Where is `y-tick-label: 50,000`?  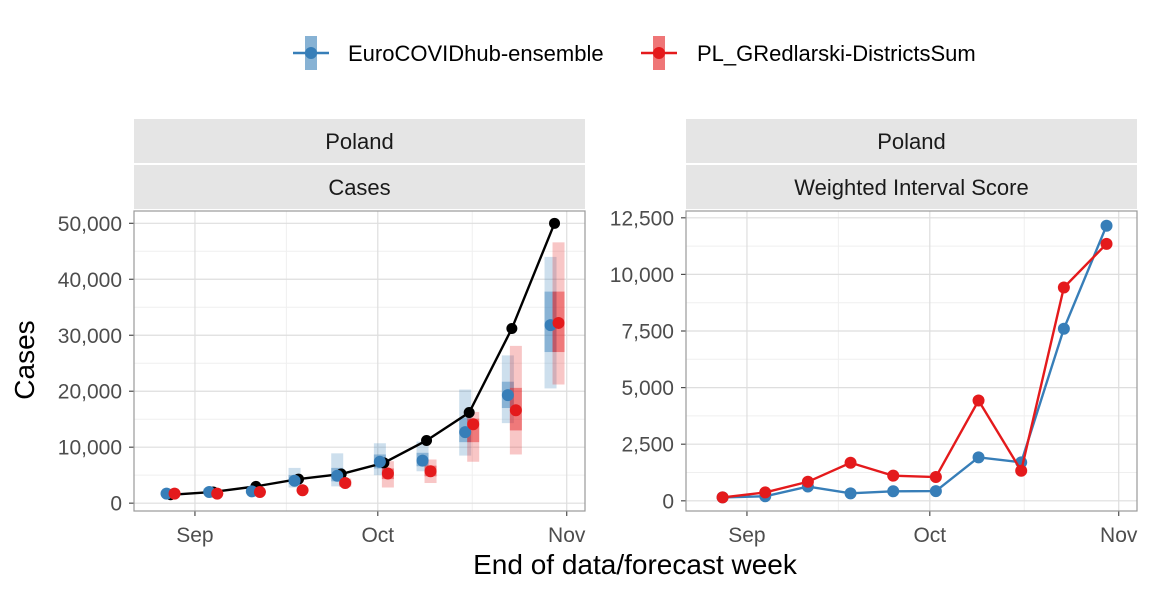
y-tick-label: 50,000 is located at coordinates (90, 224).